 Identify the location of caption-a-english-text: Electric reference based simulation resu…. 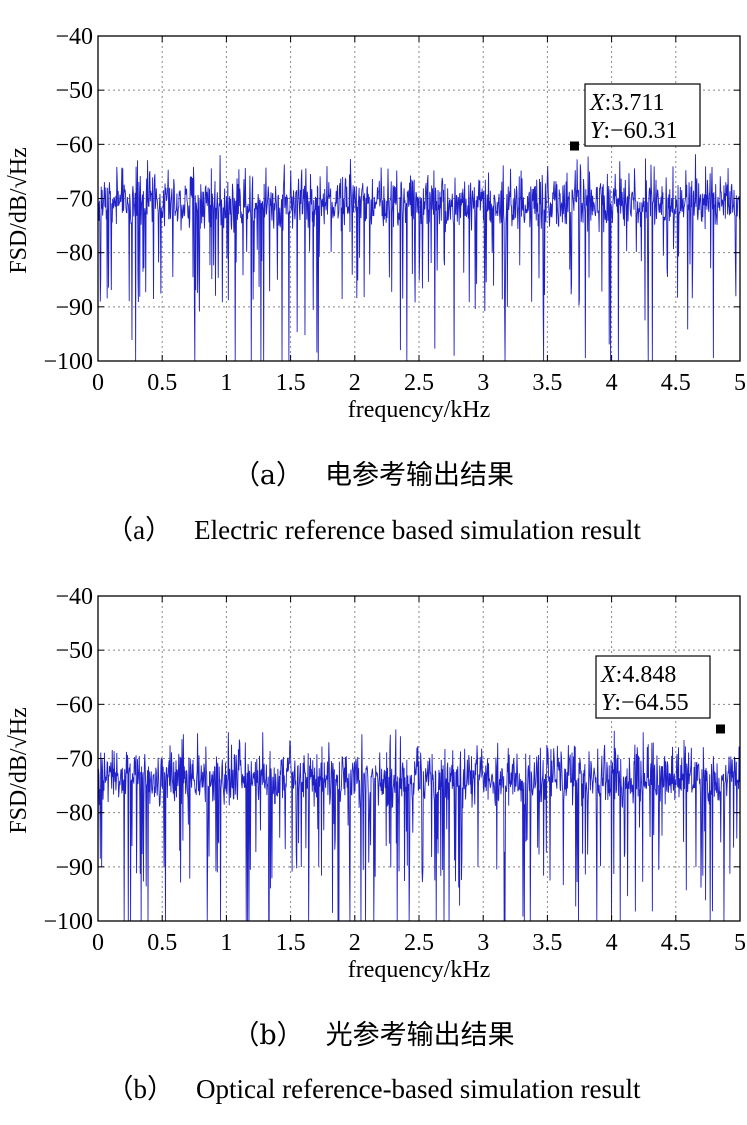
(417, 530).